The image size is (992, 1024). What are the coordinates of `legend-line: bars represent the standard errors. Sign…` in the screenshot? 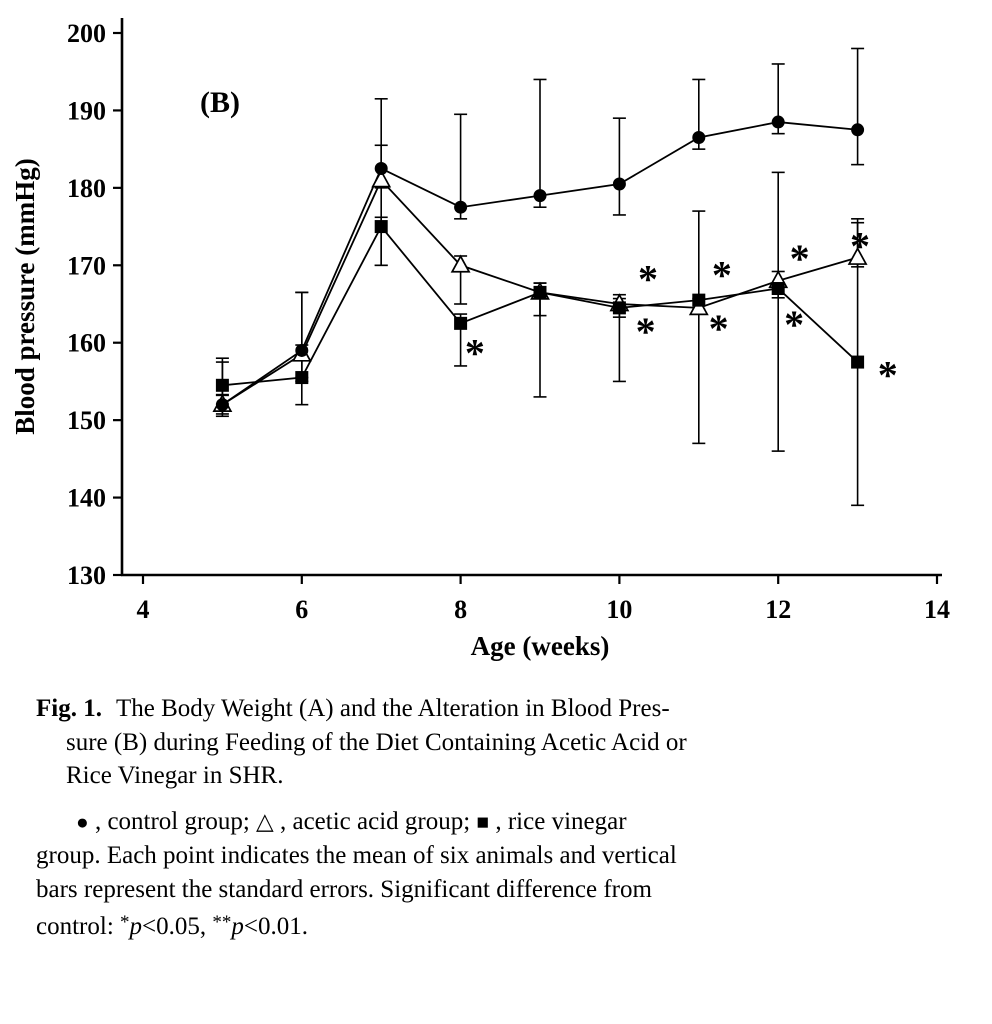 It's located at (344, 889).